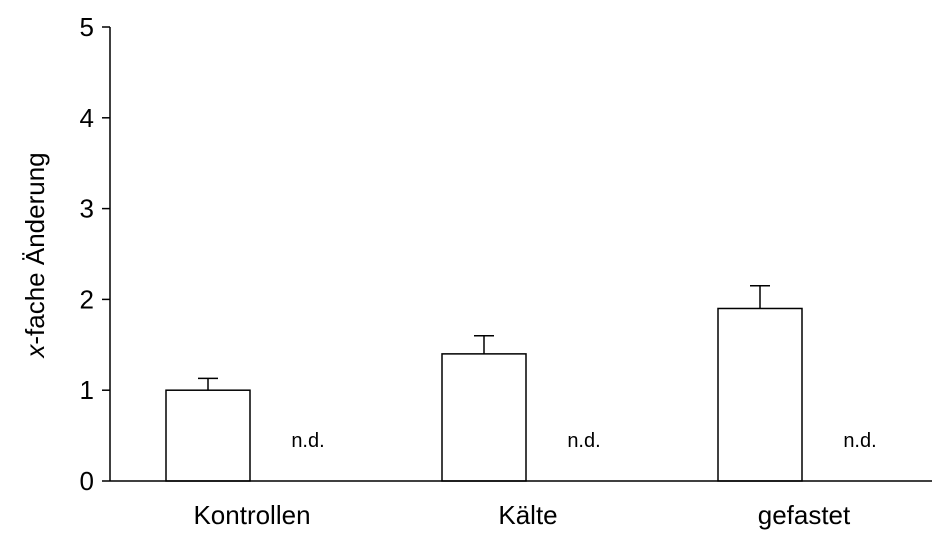  I want to click on y-axis-label-rest: -fache Änderung, so click(35, 248).